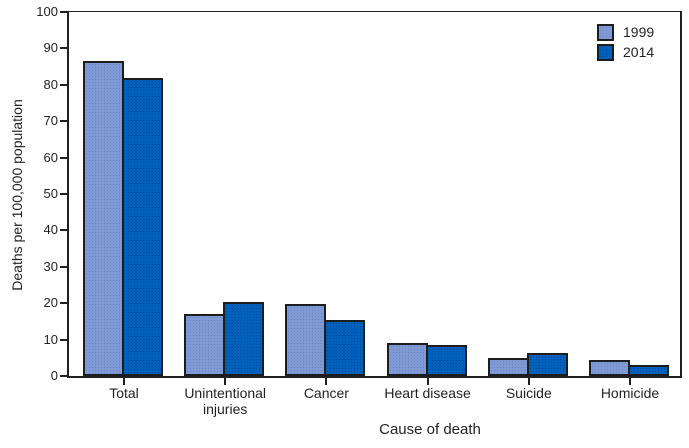 This screenshot has height=448, width=689. I want to click on y-tick-label: 20, so click(50, 303).